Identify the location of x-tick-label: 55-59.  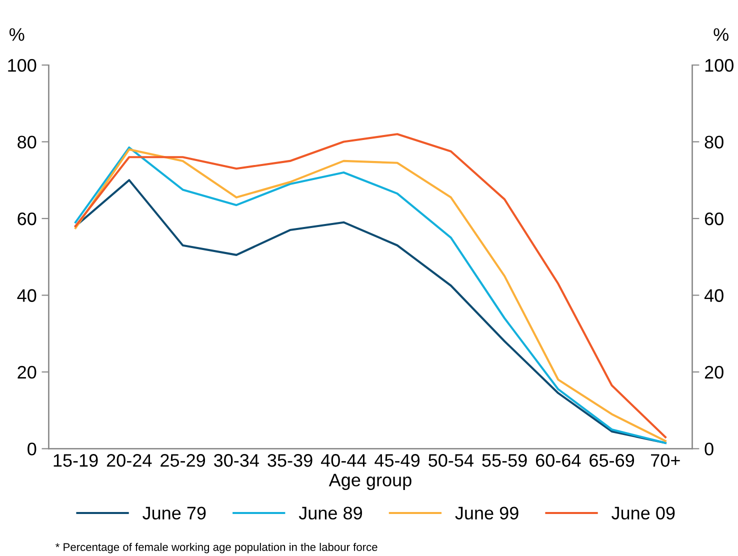
(504, 460).